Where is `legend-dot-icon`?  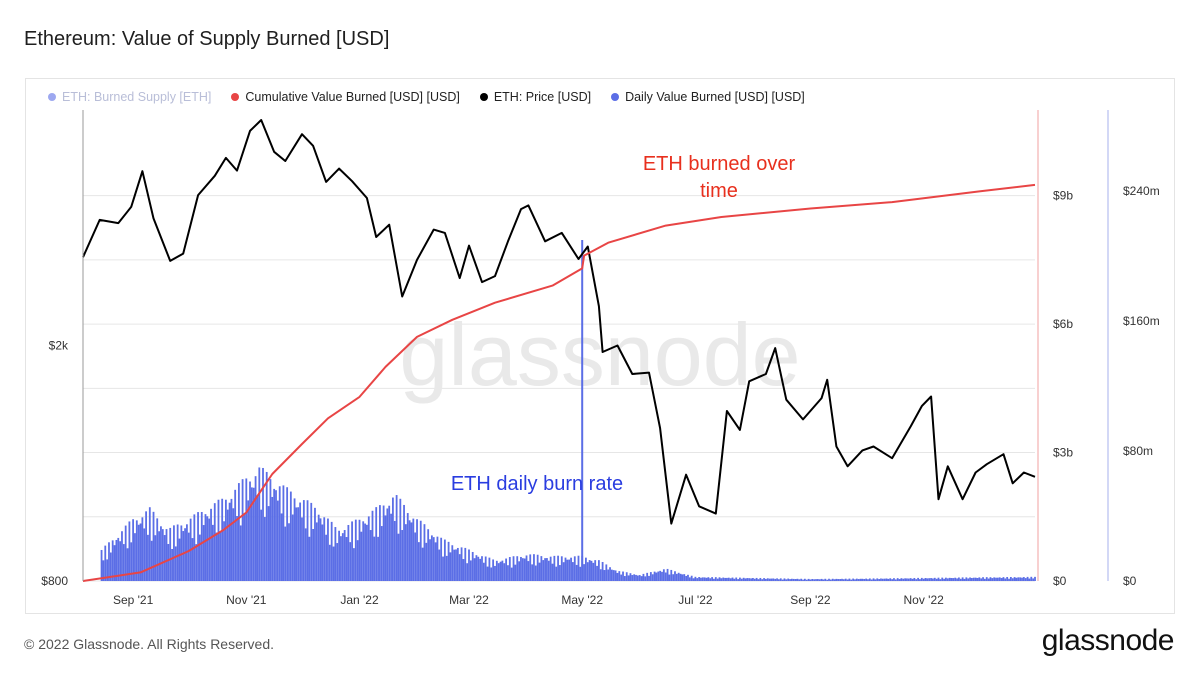 legend-dot-icon is located at coordinates (52, 97).